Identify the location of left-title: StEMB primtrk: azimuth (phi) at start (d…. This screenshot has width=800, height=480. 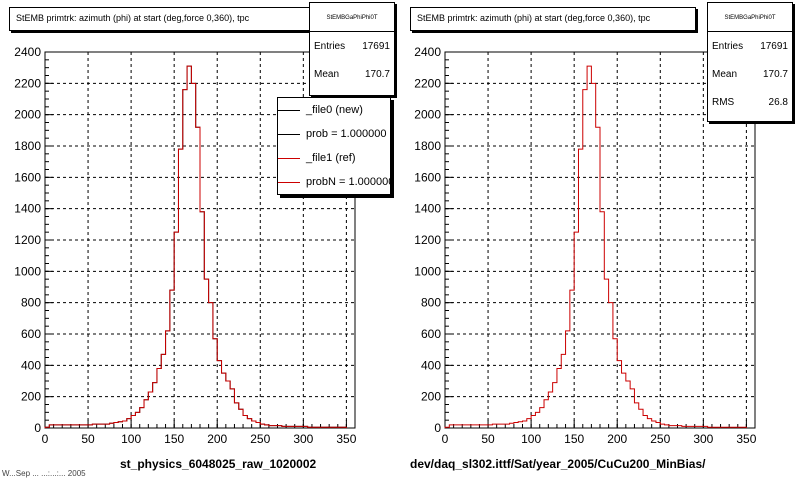
(133, 18).